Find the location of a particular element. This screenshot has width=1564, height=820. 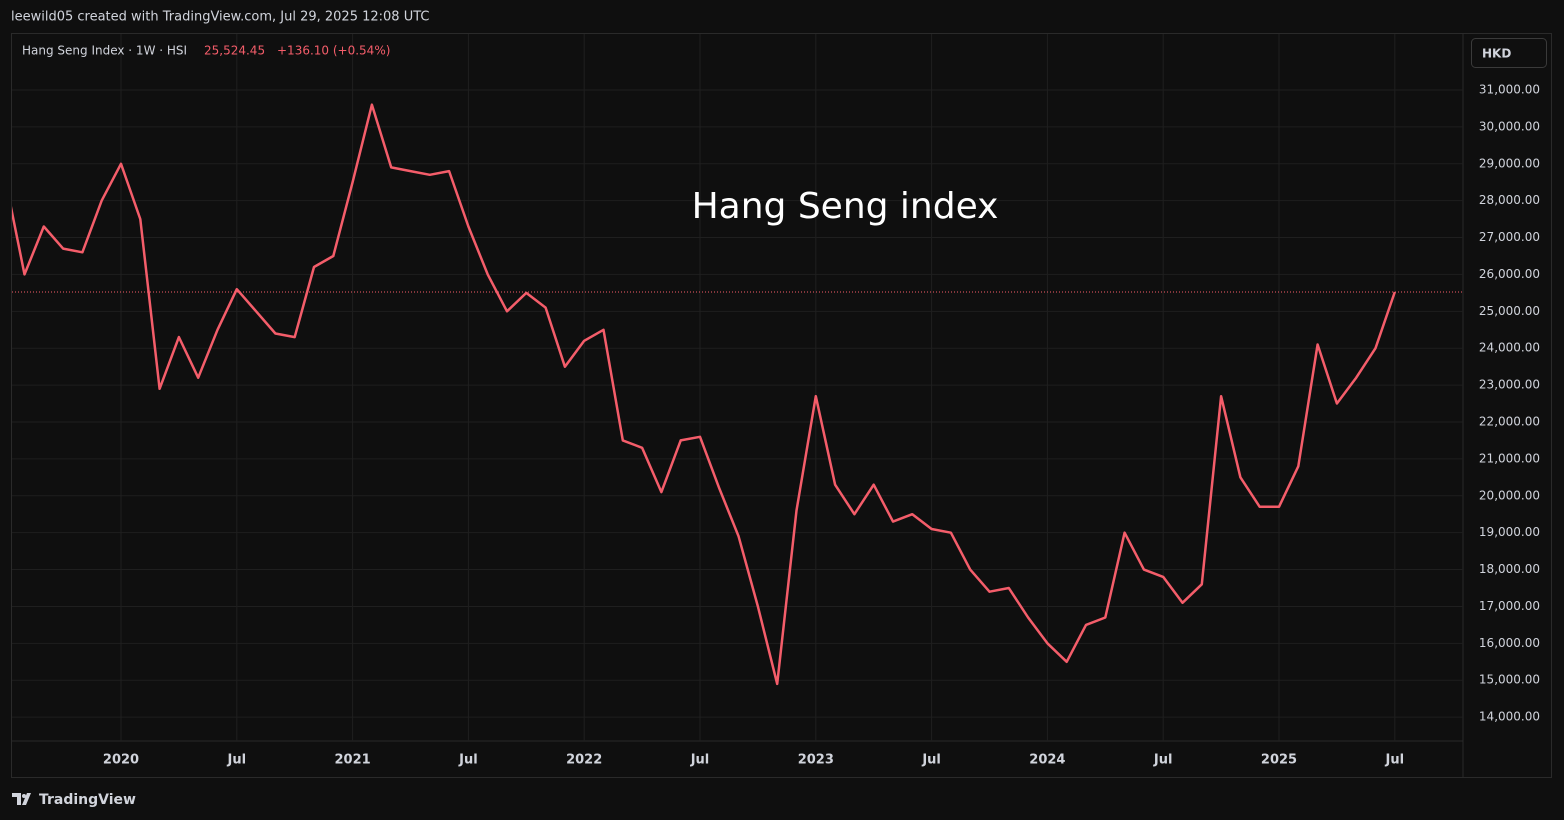

y-tick-label: 31,000.00 is located at coordinates (1509, 89).